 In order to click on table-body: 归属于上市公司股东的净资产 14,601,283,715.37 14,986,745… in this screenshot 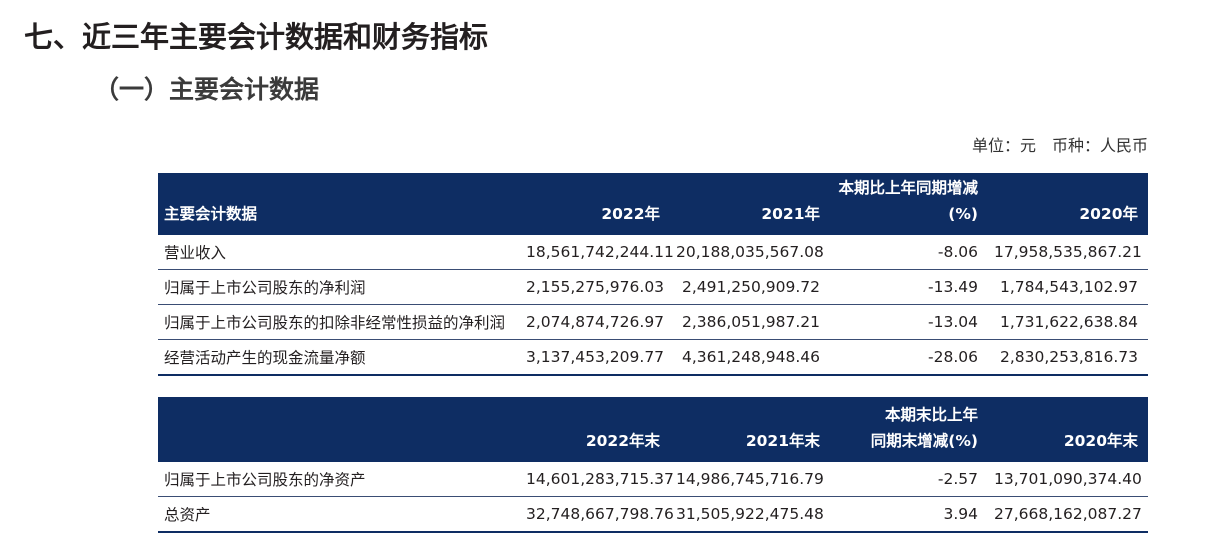, I will do `click(653, 497)`.